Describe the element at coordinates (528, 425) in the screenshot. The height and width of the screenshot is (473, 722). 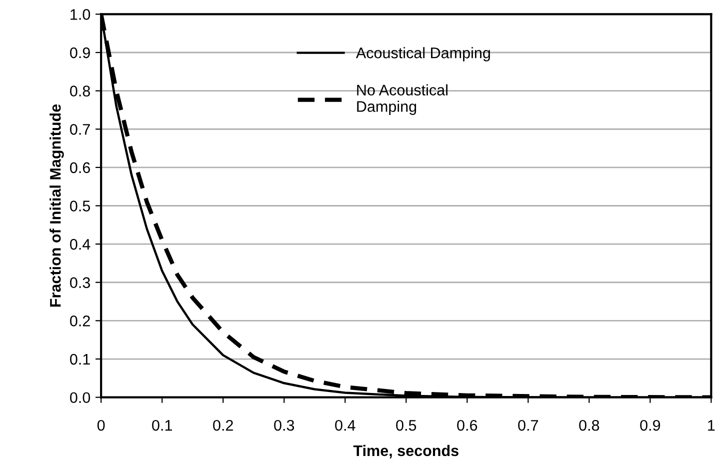
I see `x-tick-label: 0.7` at that location.